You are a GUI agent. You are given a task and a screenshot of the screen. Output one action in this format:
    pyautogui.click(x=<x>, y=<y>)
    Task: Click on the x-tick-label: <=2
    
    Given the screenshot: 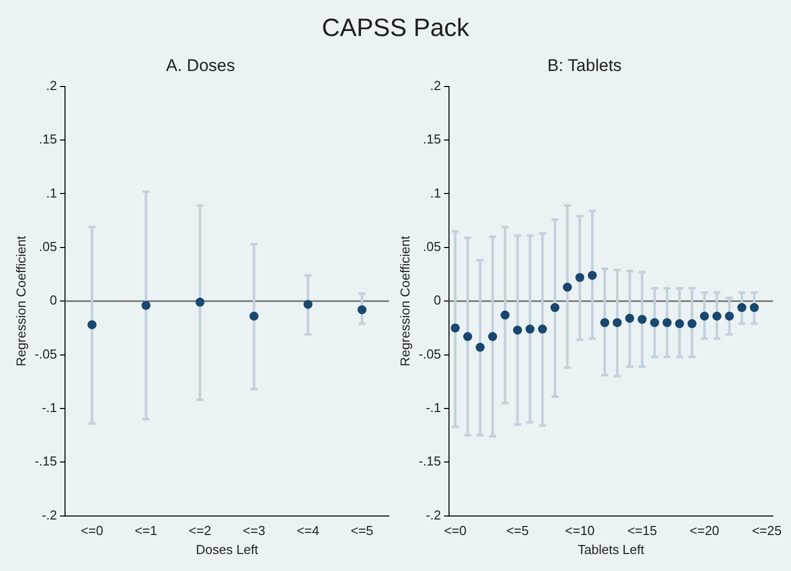 What is the action you would take?
    pyautogui.click(x=200, y=530)
    